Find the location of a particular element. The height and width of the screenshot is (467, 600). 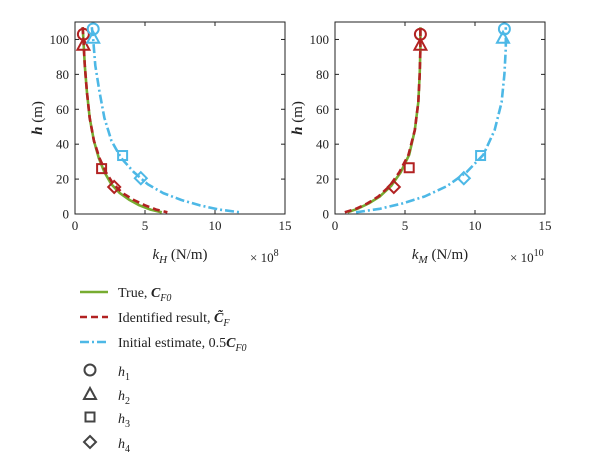

x-axis-multiplier: × 10⁸ is located at coordinates (264, 256).